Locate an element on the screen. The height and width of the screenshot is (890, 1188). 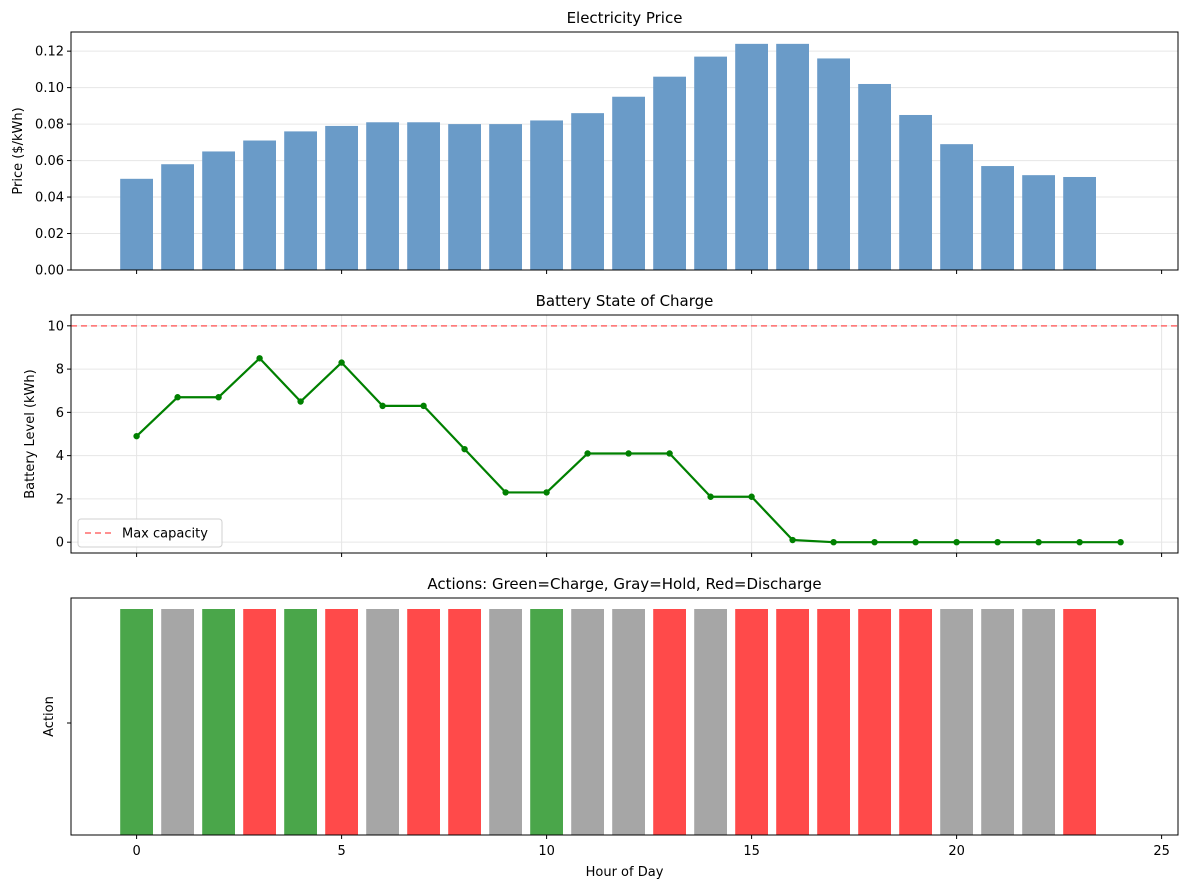
y-tick-label: 0.00 is located at coordinates (49, 271).